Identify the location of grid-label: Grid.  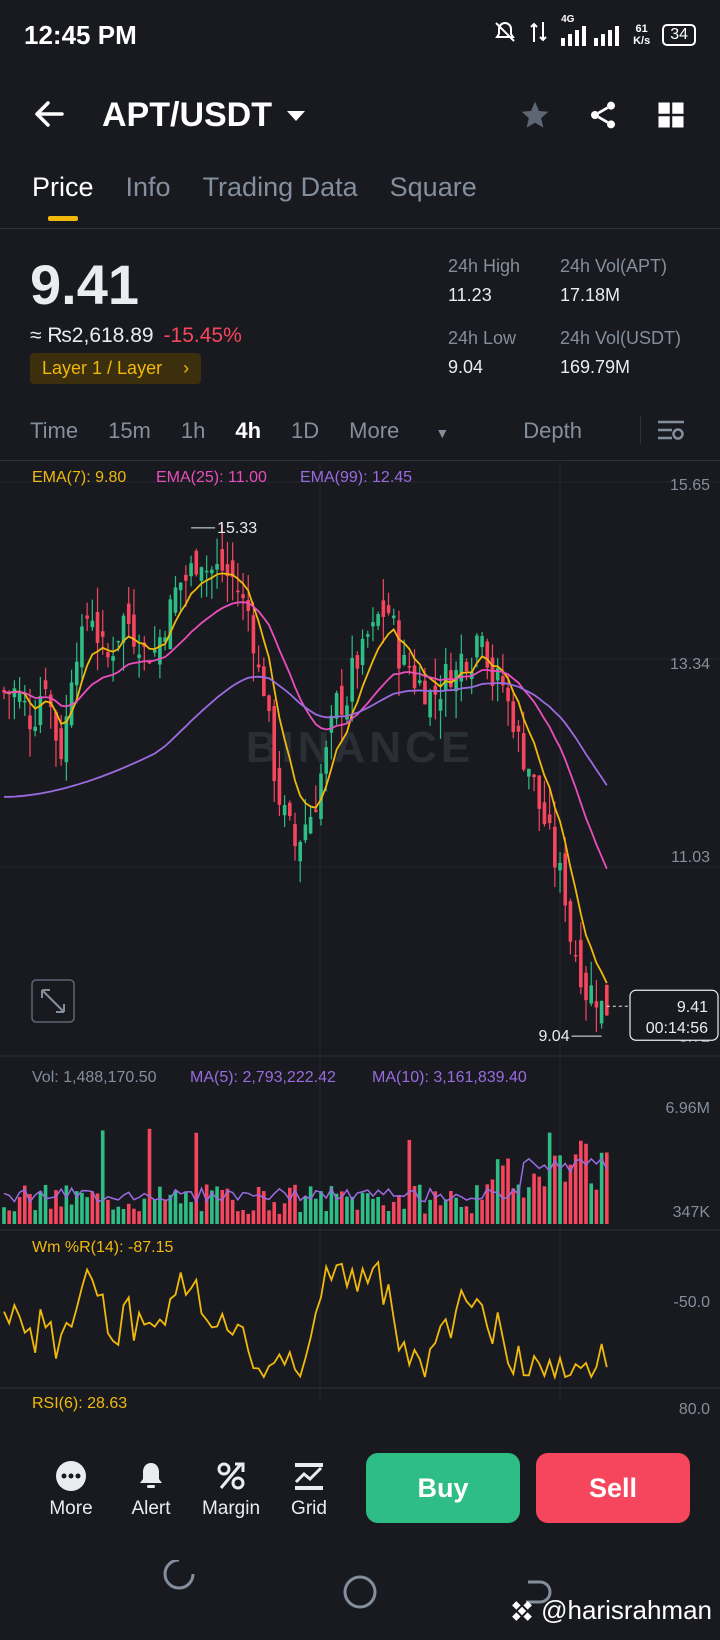
(309, 1508).